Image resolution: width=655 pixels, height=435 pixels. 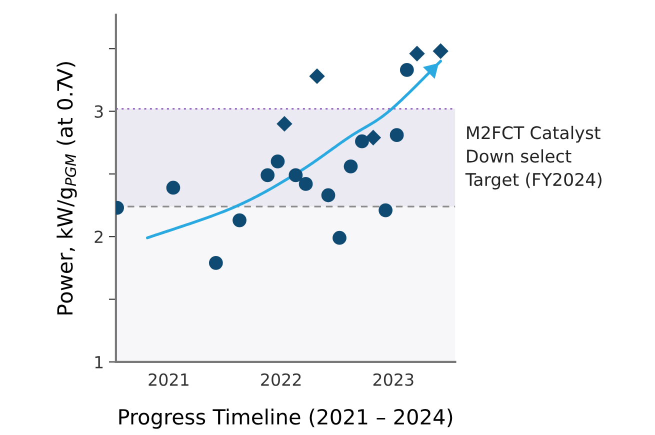 What do you see at coordinates (66, 188) in the screenshot?
I see `y-axis-title: Power, kW/g$_{PGM}$ (at 0.7V)` at bounding box center [66, 188].